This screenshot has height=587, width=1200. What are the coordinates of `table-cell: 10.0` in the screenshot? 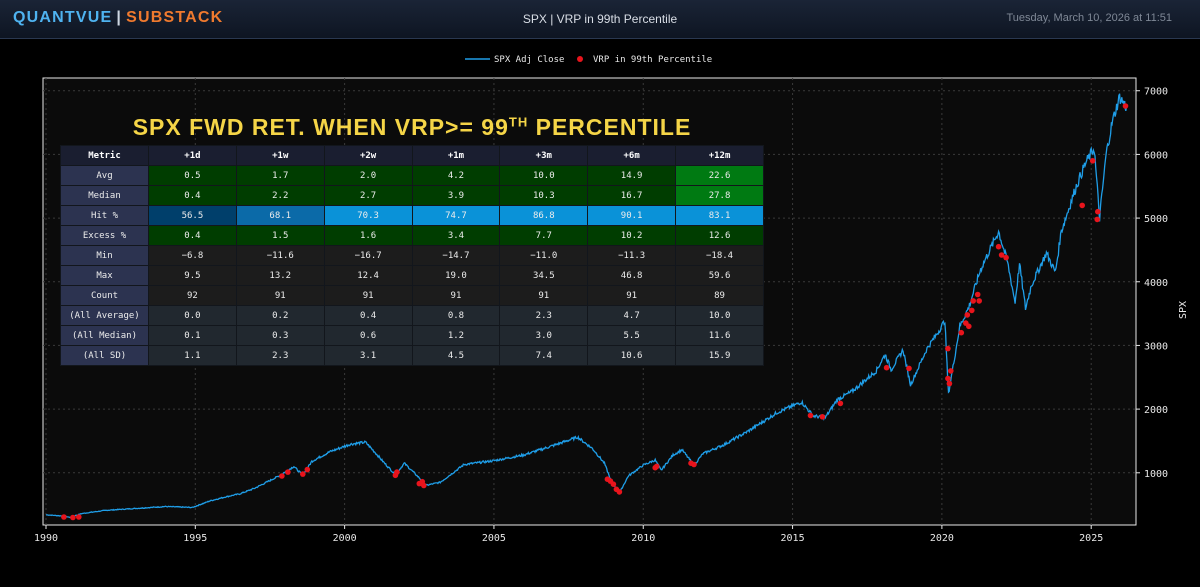 It's located at (544, 175).